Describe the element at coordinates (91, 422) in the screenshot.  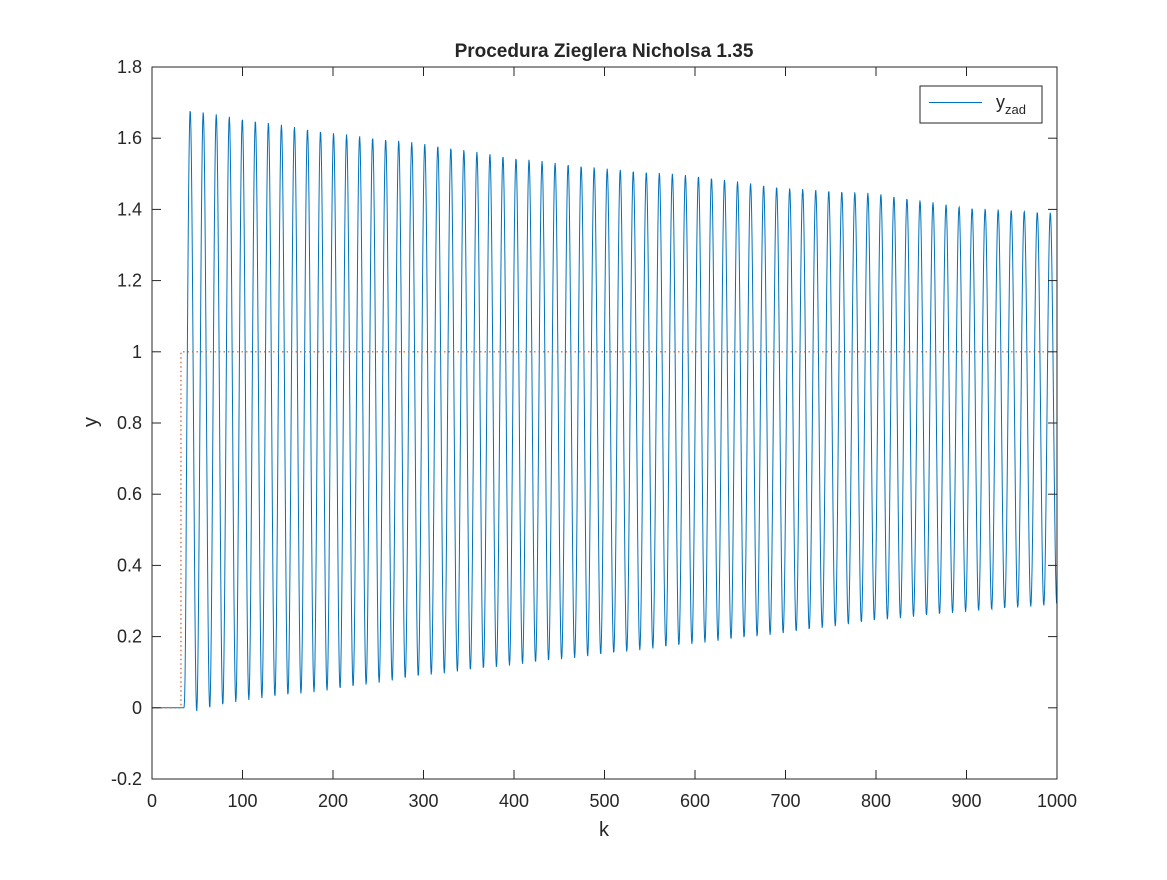
I see `y-axis-label: y` at that location.